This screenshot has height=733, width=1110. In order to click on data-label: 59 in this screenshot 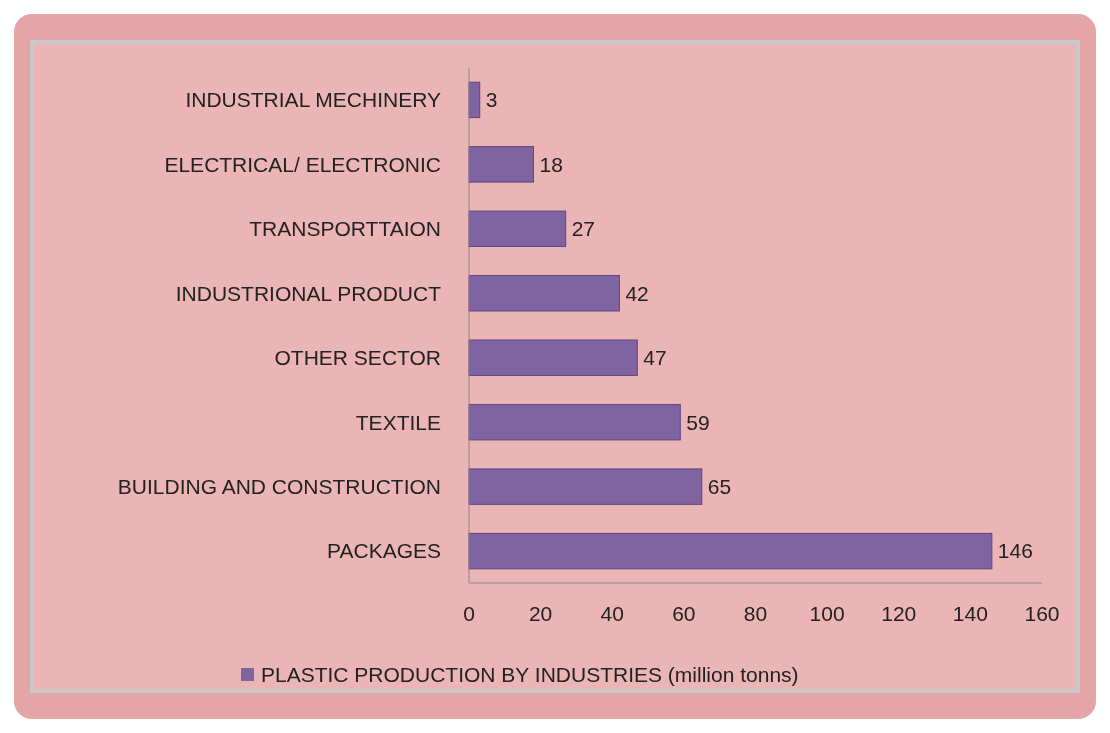, I will do `click(698, 422)`.